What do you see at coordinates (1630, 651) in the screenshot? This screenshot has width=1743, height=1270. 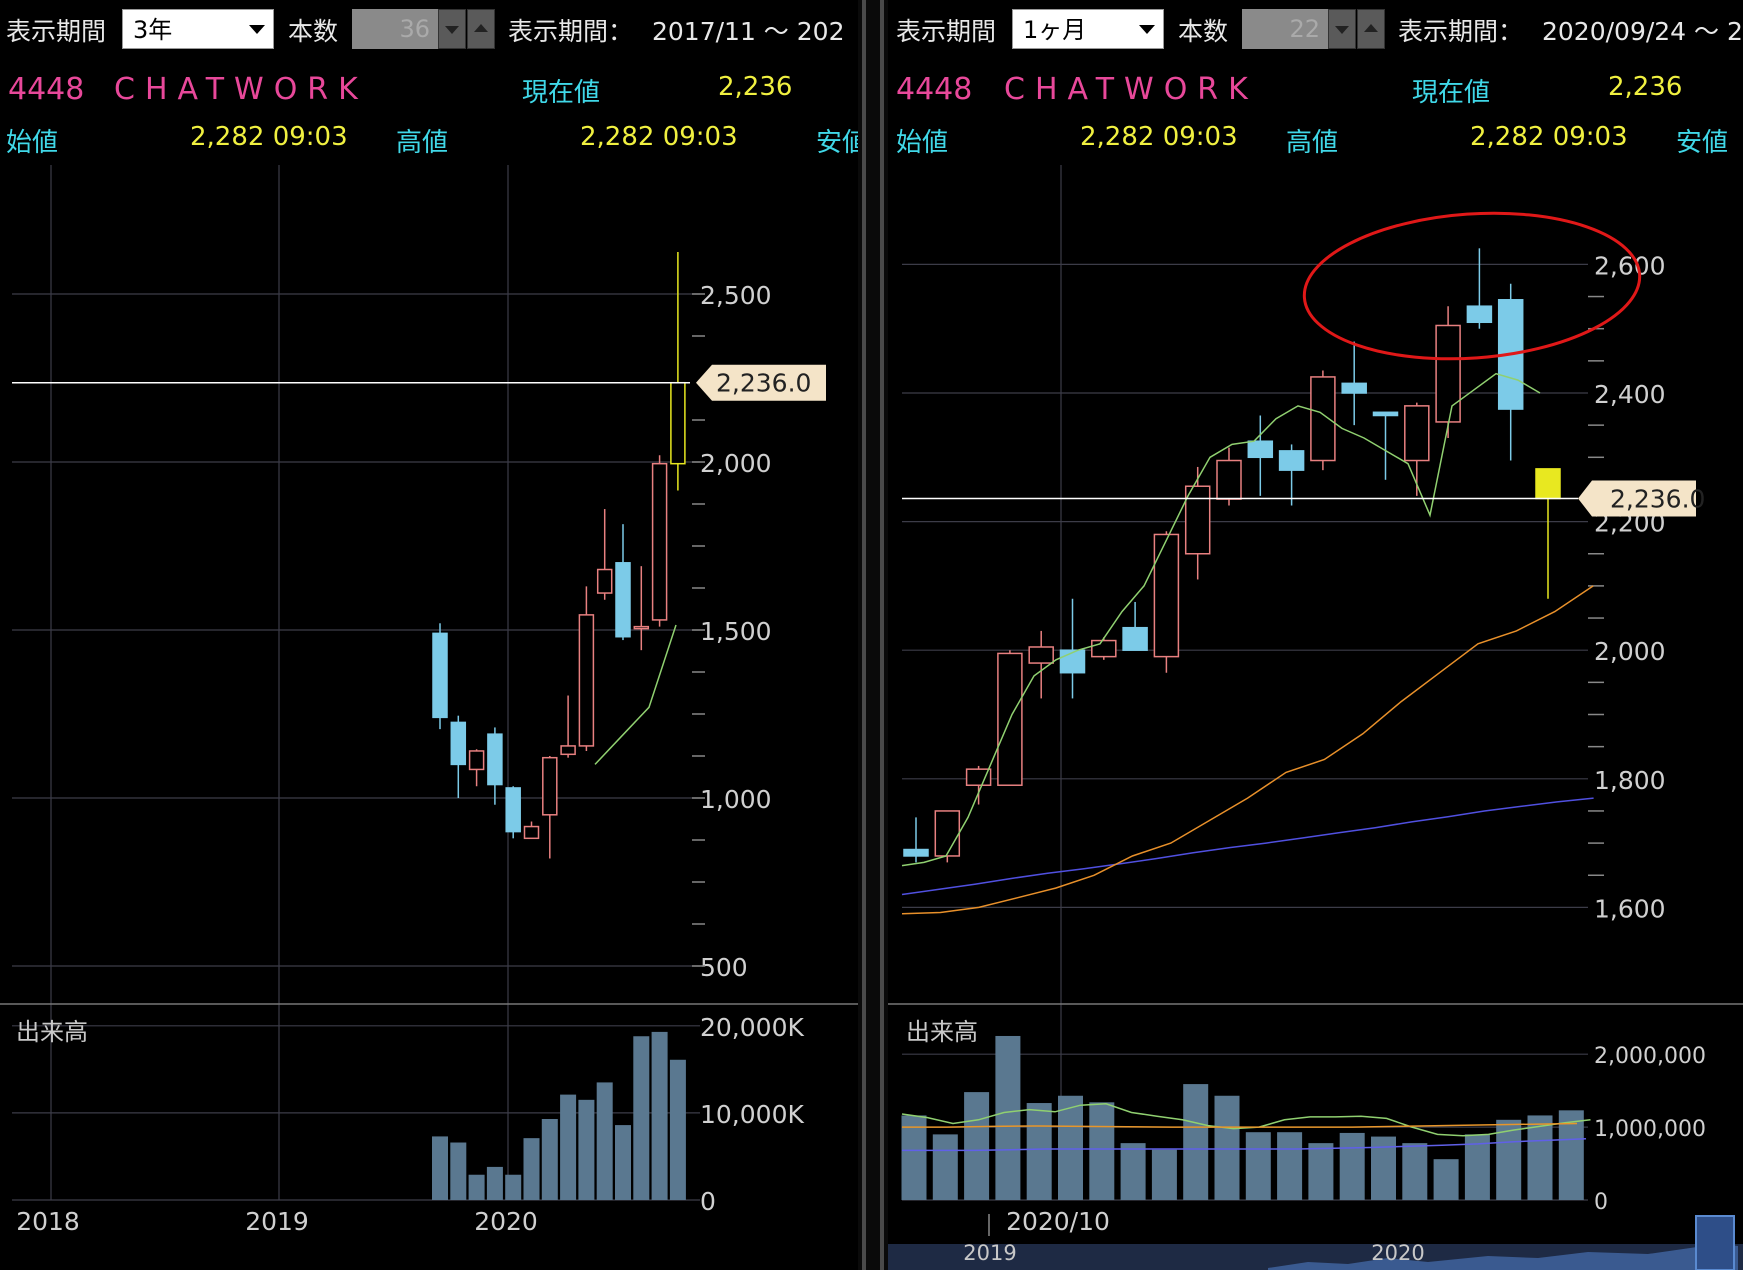 I see `price-tick-label: 2,000` at bounding box center [1630, 651].